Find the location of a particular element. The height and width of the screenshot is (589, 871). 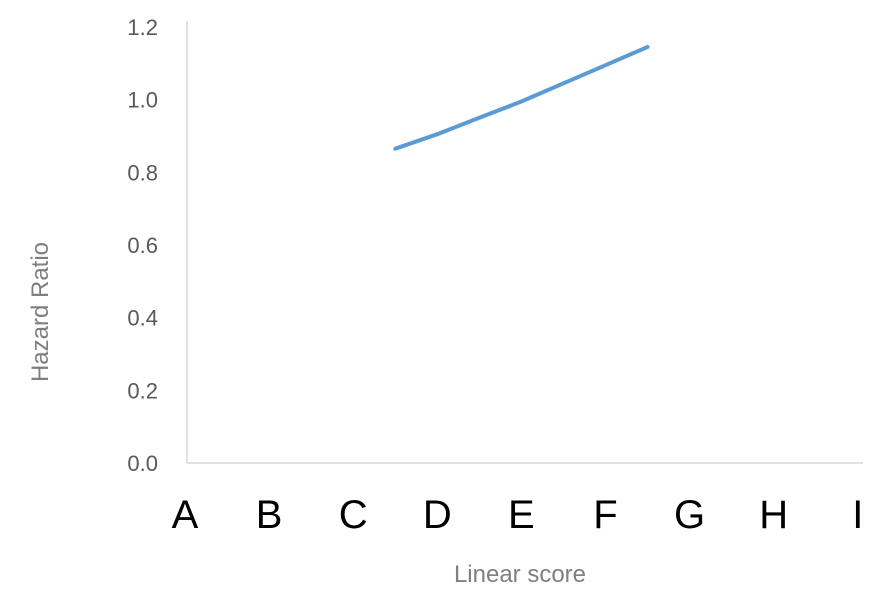

y-tick-label: 0.6 is located at coordinates (142, 245).